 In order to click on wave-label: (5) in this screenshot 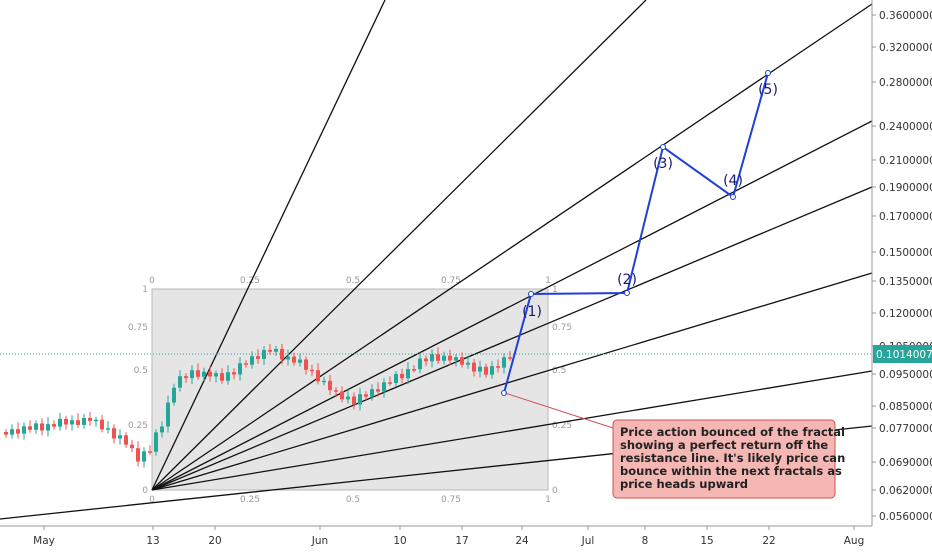, I will do `click(768, 90)`.